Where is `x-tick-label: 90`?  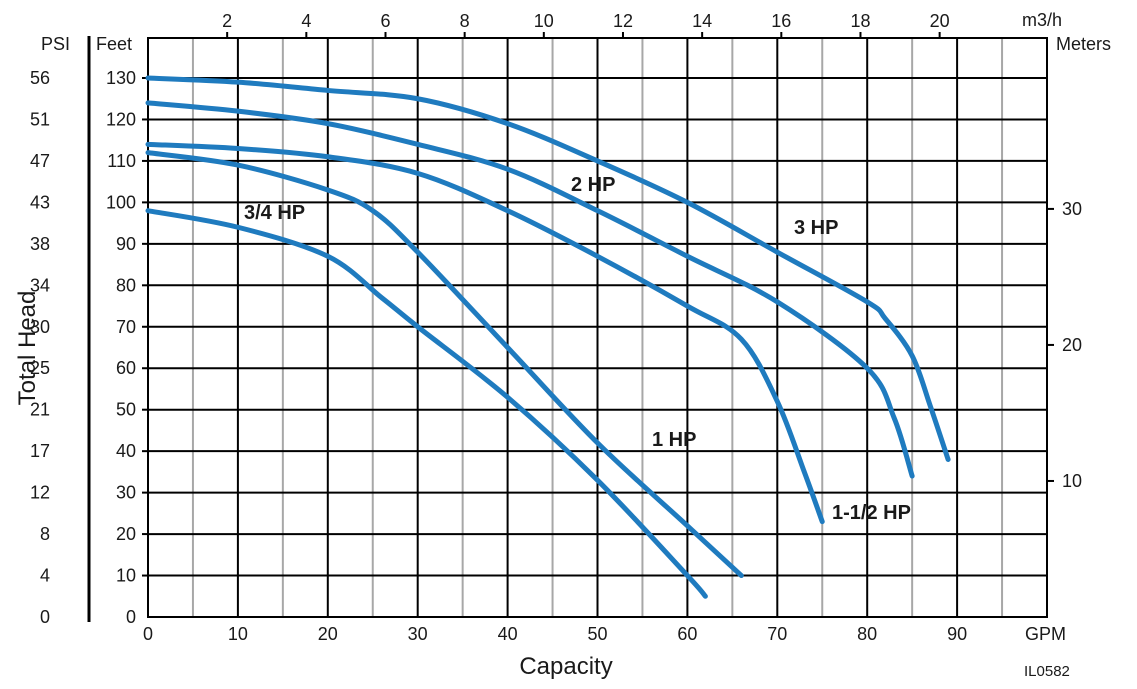
x-tick-label: 90 is located at coordinates (957, 634).